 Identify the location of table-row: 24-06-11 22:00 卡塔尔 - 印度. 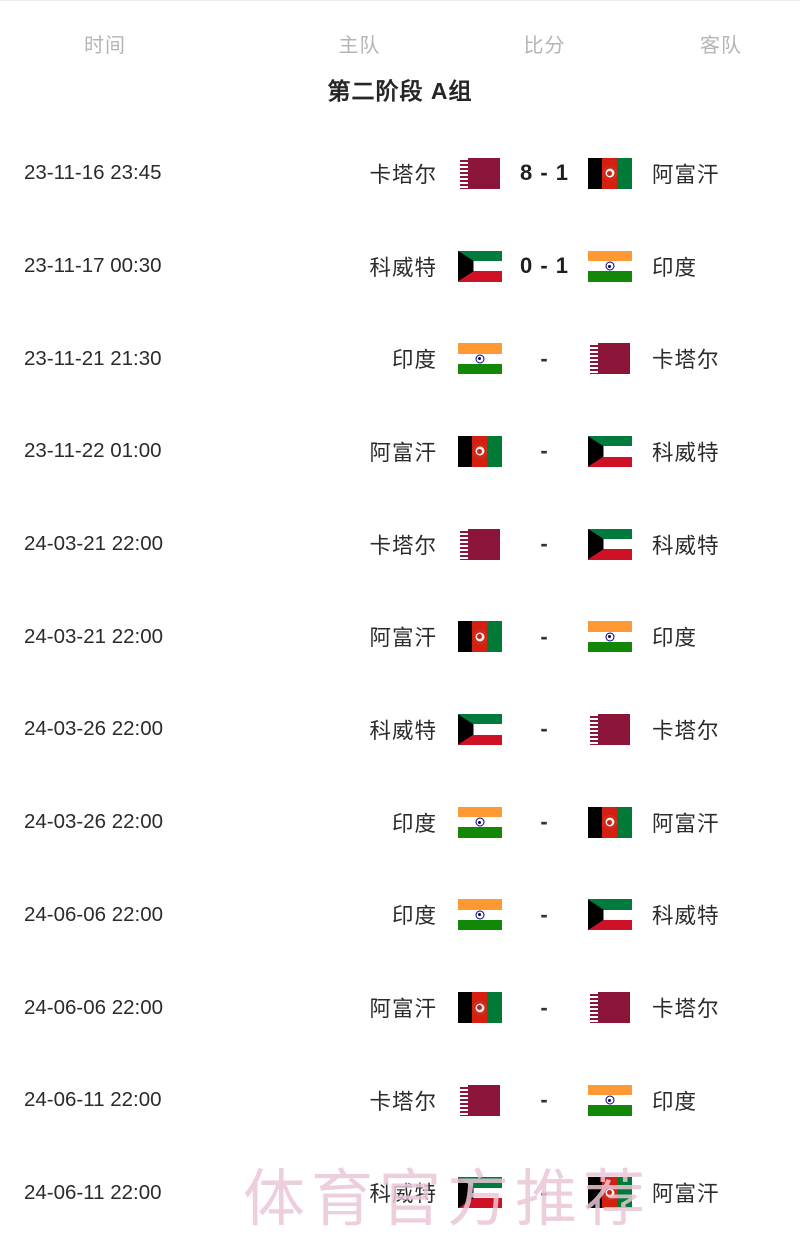
(400, 1100).